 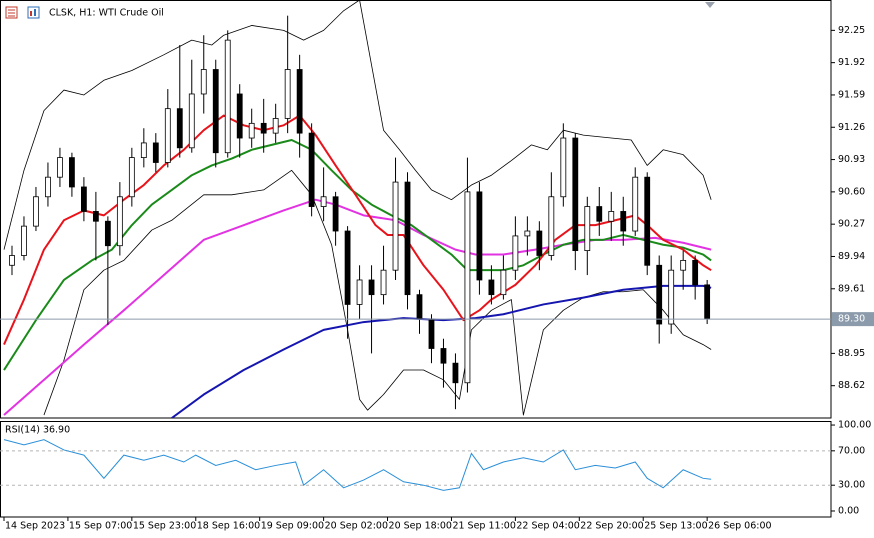 What do you see at coordinates (356, 526) in the screenshot?
I see `x-tick-label: 20 Sep 02:00` at bounding box center [356, 526].